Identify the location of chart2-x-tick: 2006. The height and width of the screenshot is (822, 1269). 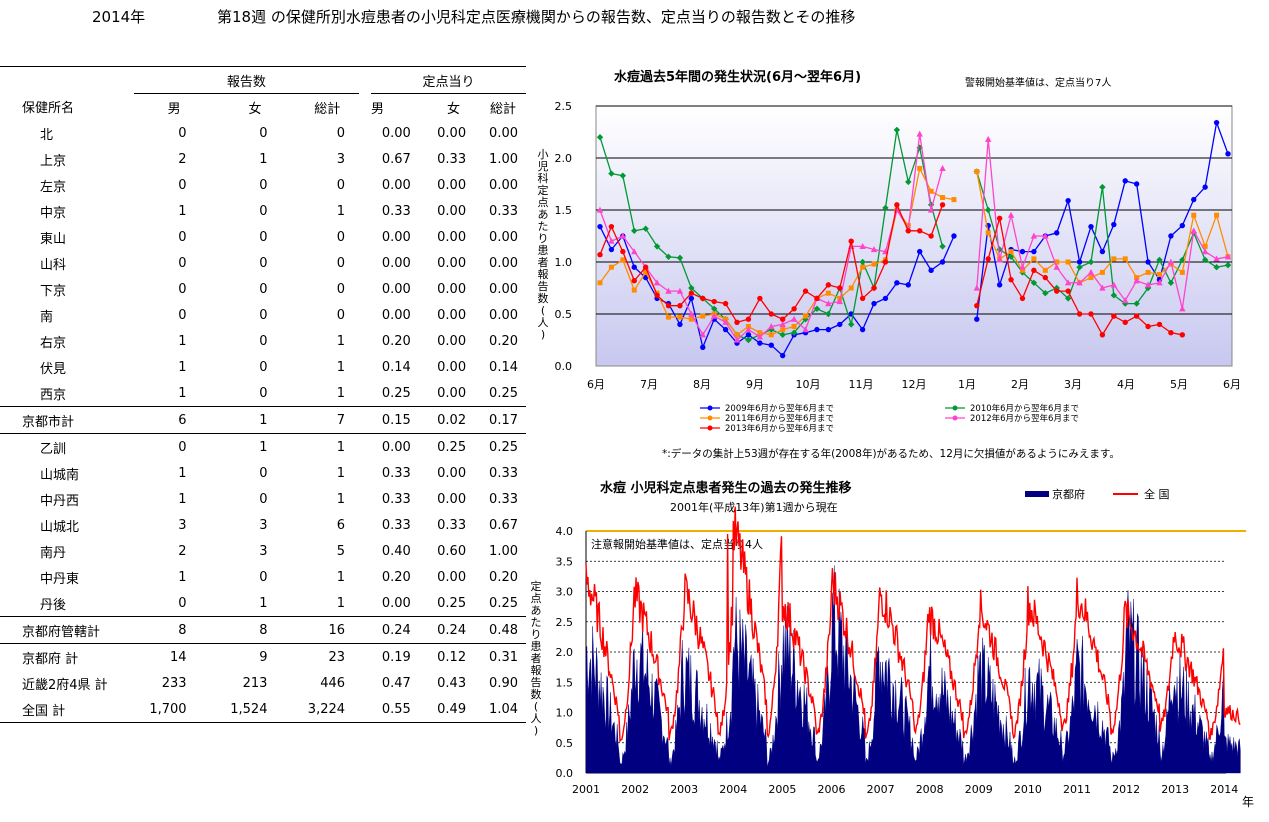
(832, 789).